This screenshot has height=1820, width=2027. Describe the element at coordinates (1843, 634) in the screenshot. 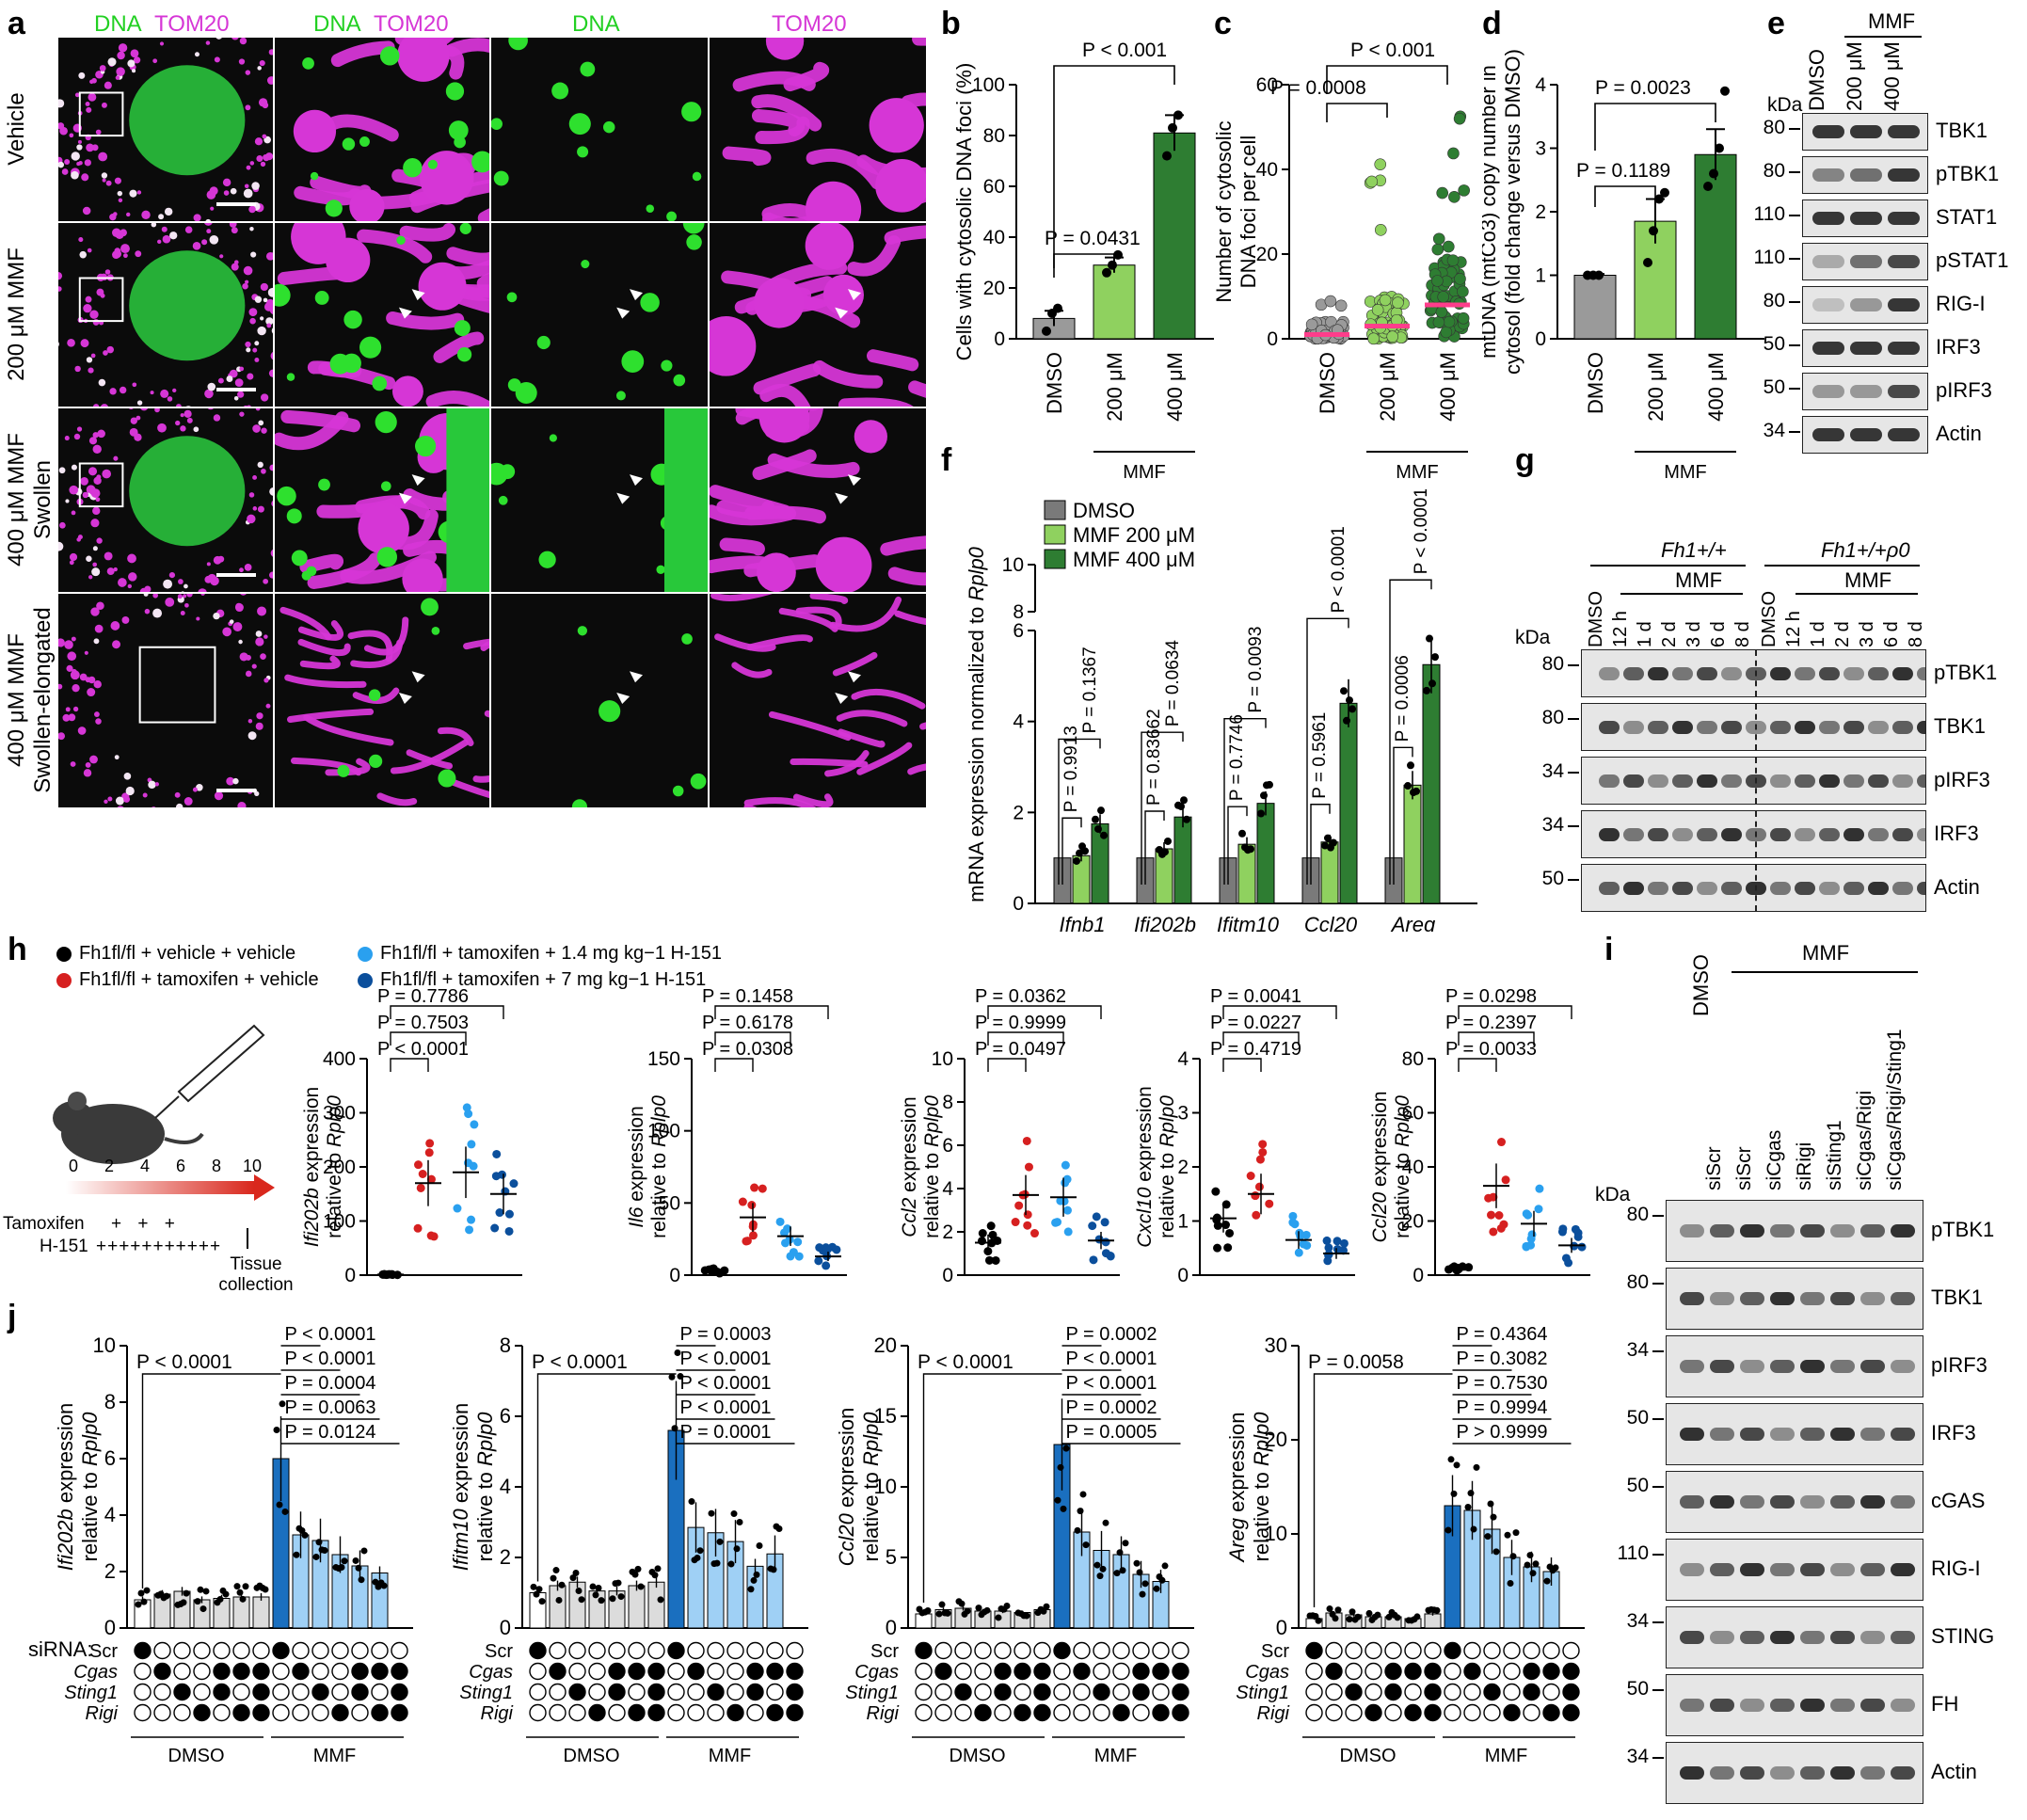

I see `lane-label: 2 d` at that location.